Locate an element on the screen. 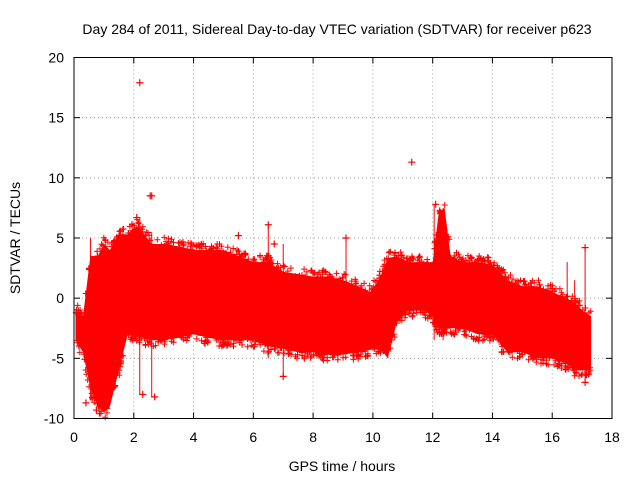  x-tick-label: 18 is located at coordinates (612, 437).